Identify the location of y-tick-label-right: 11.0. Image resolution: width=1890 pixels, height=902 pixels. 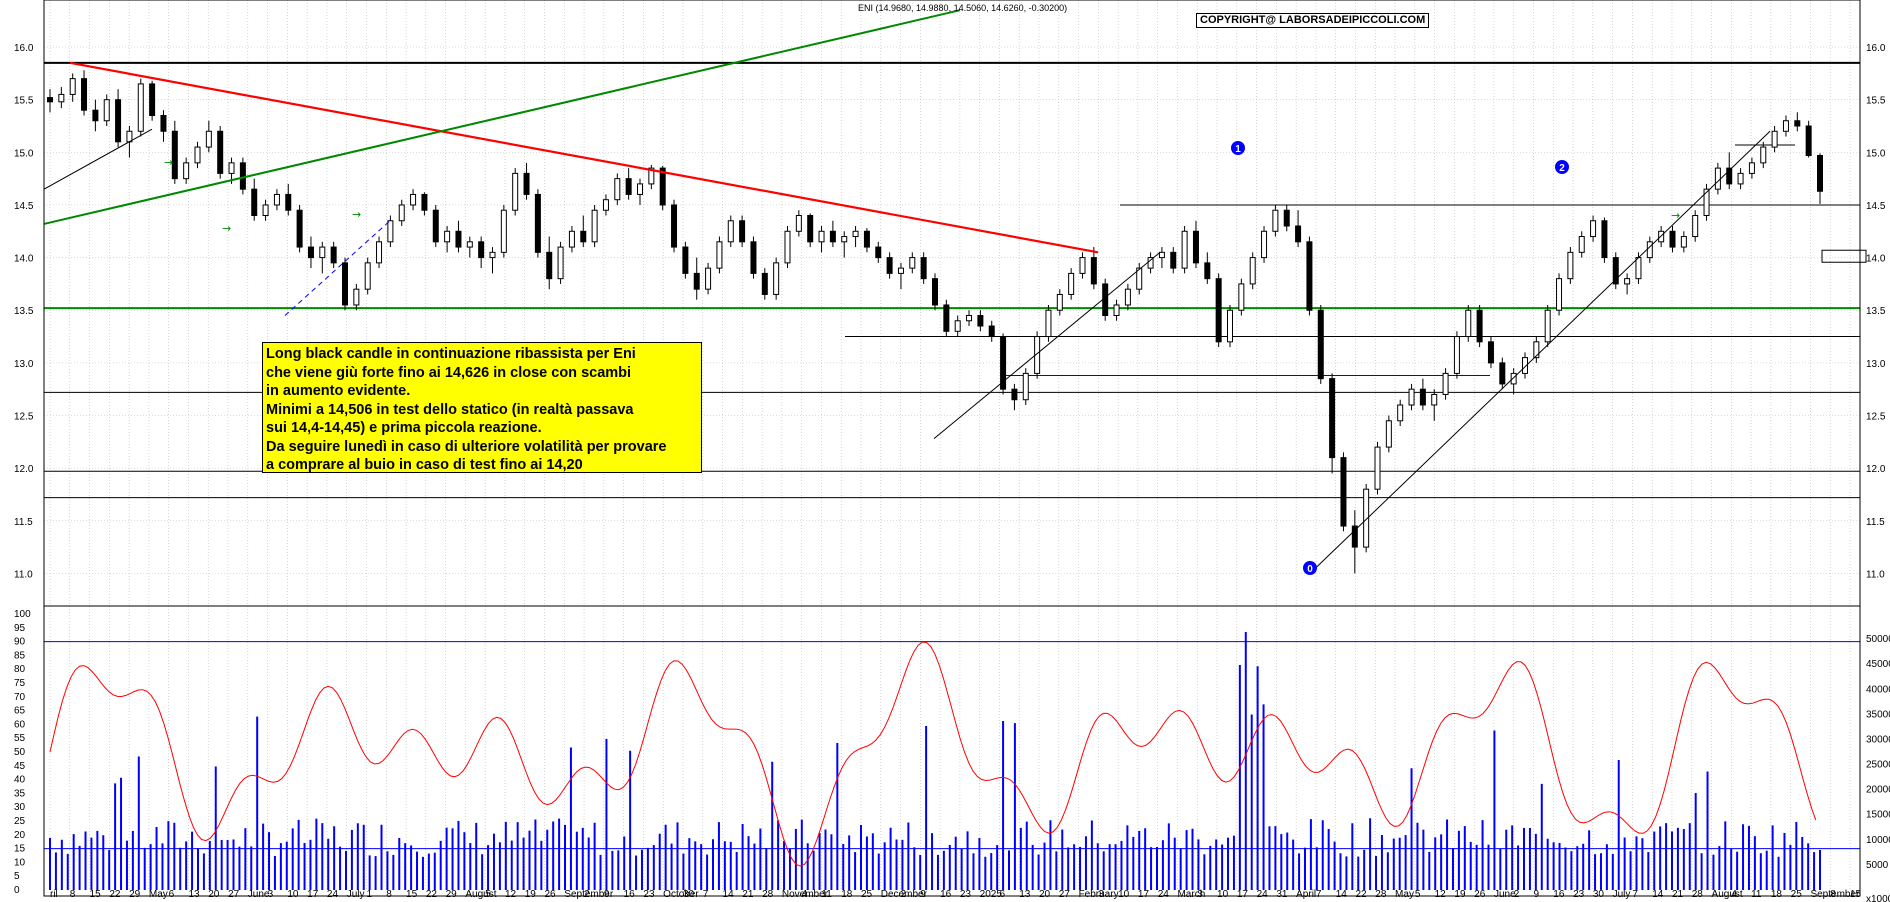
(1875, 574).